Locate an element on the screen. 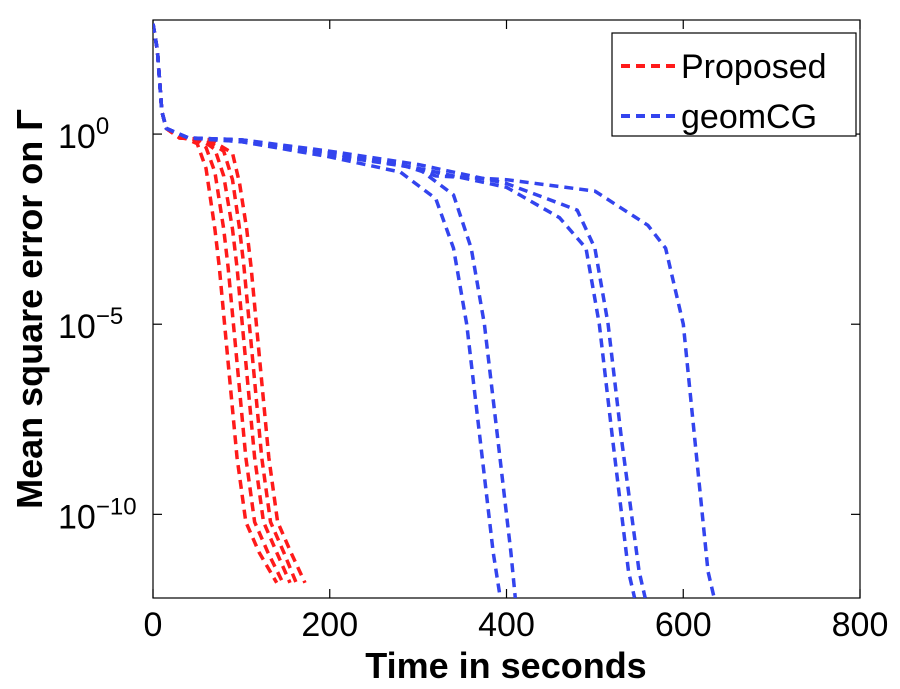 The width and height of the screenshot is (900, 689). legend: Proposed geomCG is located at coordinates (734, 84).